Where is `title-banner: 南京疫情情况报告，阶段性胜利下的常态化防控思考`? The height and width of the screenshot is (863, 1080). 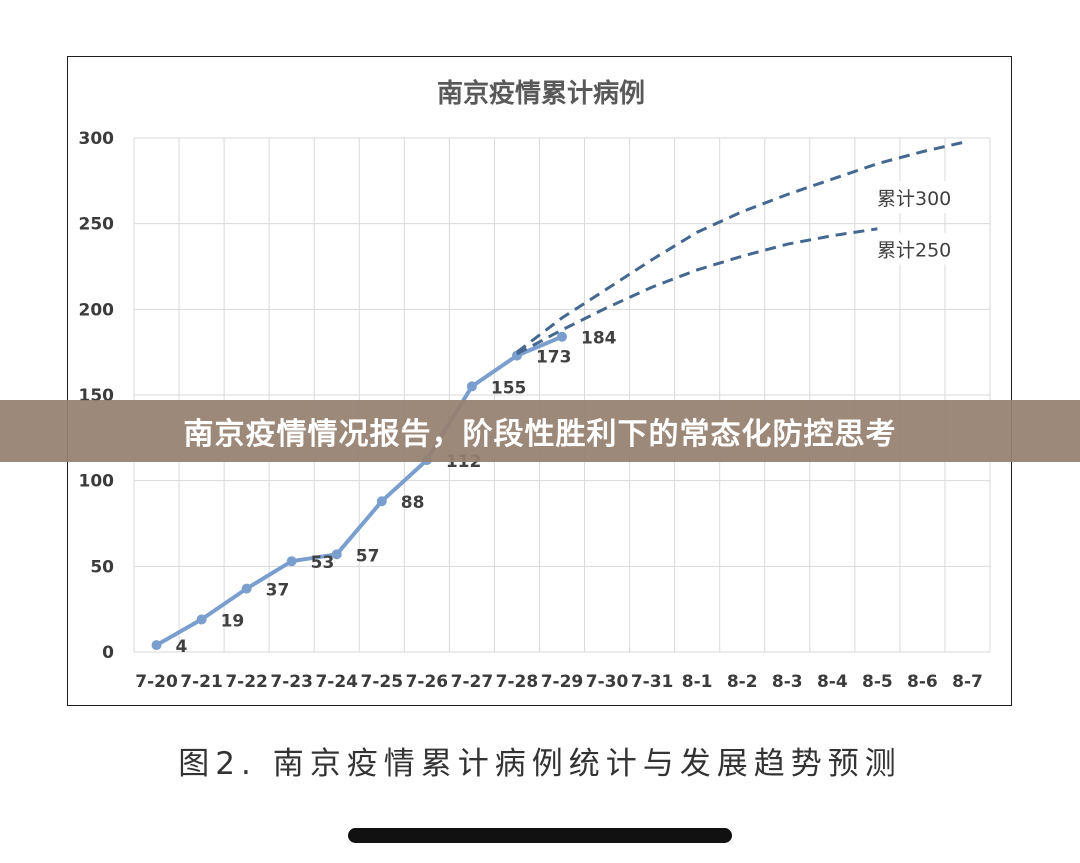 title-banner: 南京疫情情况报告，阶段性胜利下的常态化防控思考 is located at coordinates (540, 431).